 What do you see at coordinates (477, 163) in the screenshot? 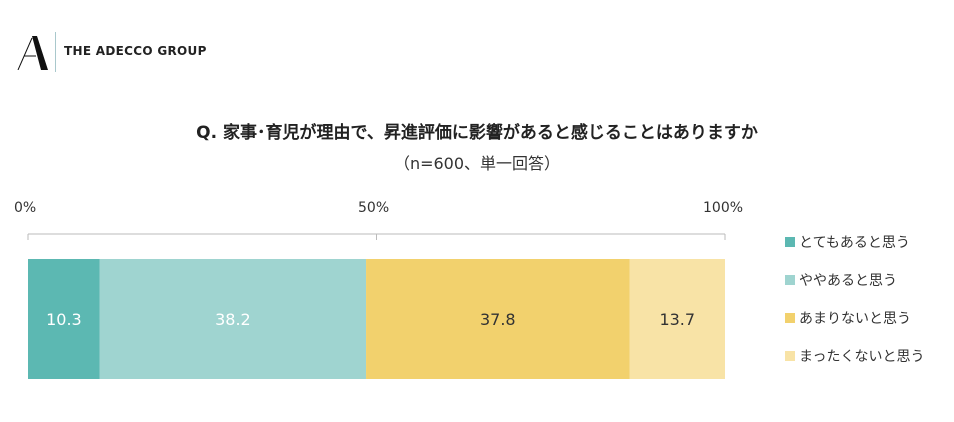
I see `chart-subtitle: （n=600、単一回答）` at bounding box center [477, 163].